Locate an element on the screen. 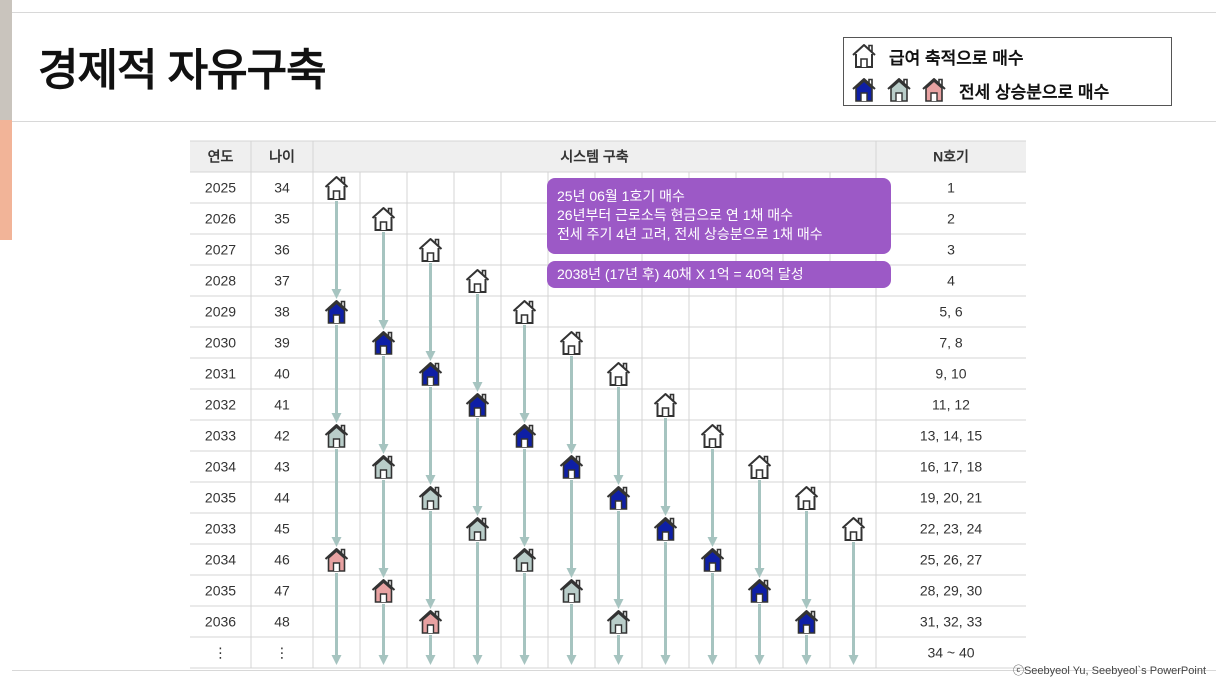  goal-note: 2038년 (17년 후) 40채 X 1억 = 40억 달성 is located at coordinates (719, 274).